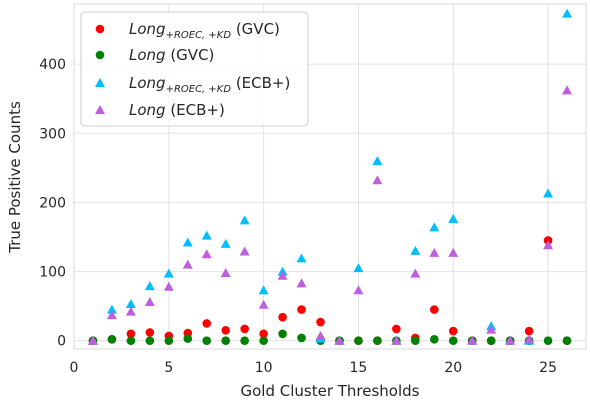  I want to click on y-tick-label: 400, so click(52, 65).